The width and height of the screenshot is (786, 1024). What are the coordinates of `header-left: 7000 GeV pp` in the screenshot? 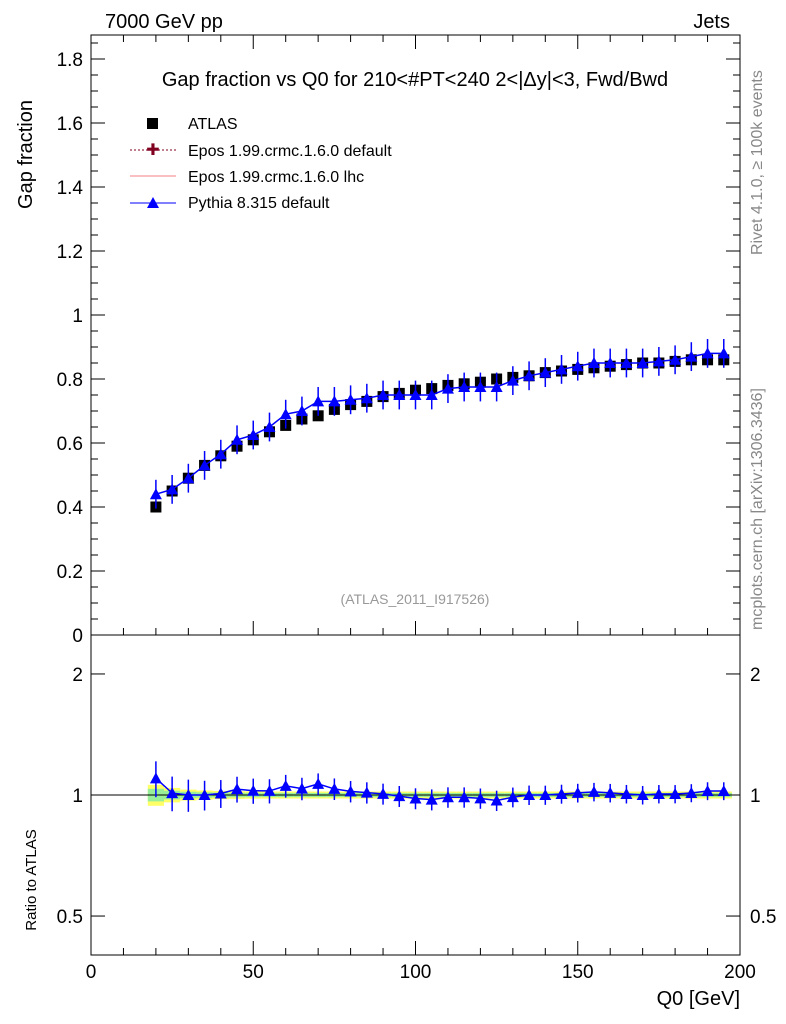 It's located at (164, 22).